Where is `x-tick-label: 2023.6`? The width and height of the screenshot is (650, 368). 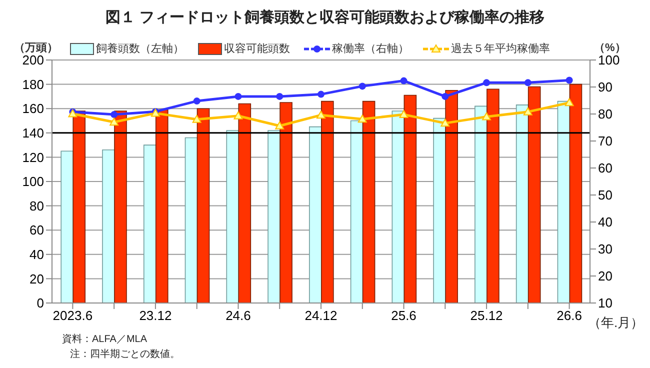 x-tick-label: 2023.6 is located at coordinates (72, 316).